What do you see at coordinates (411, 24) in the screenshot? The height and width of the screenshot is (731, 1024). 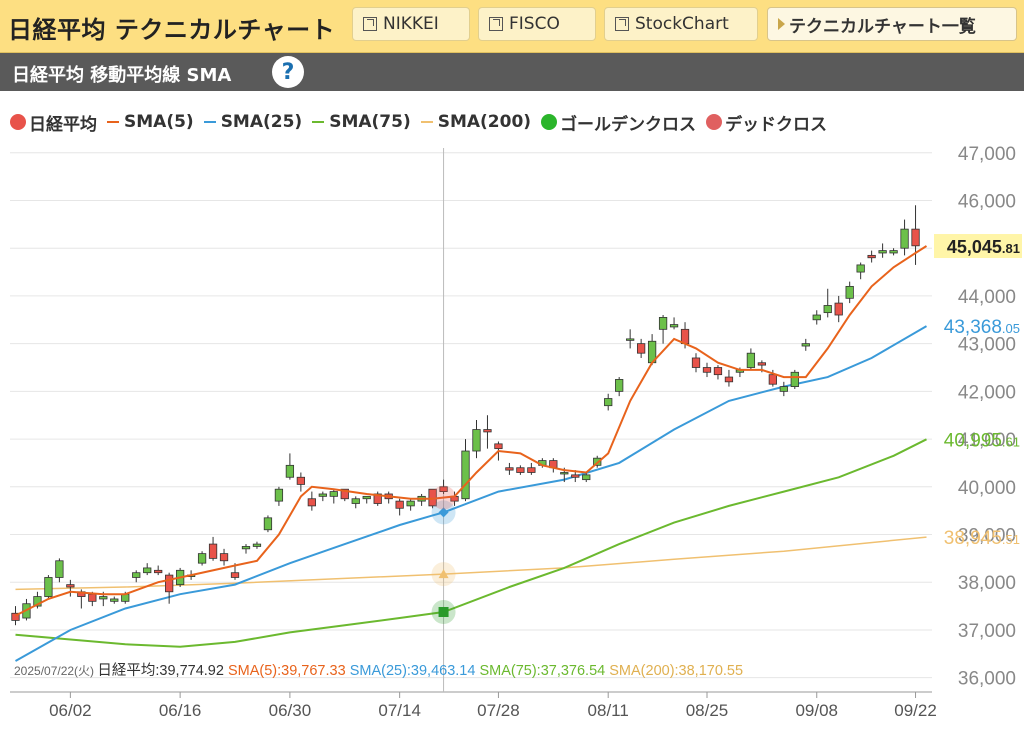 I see `link-nikkei: NIKKEI` at bounding box center [411, 24].